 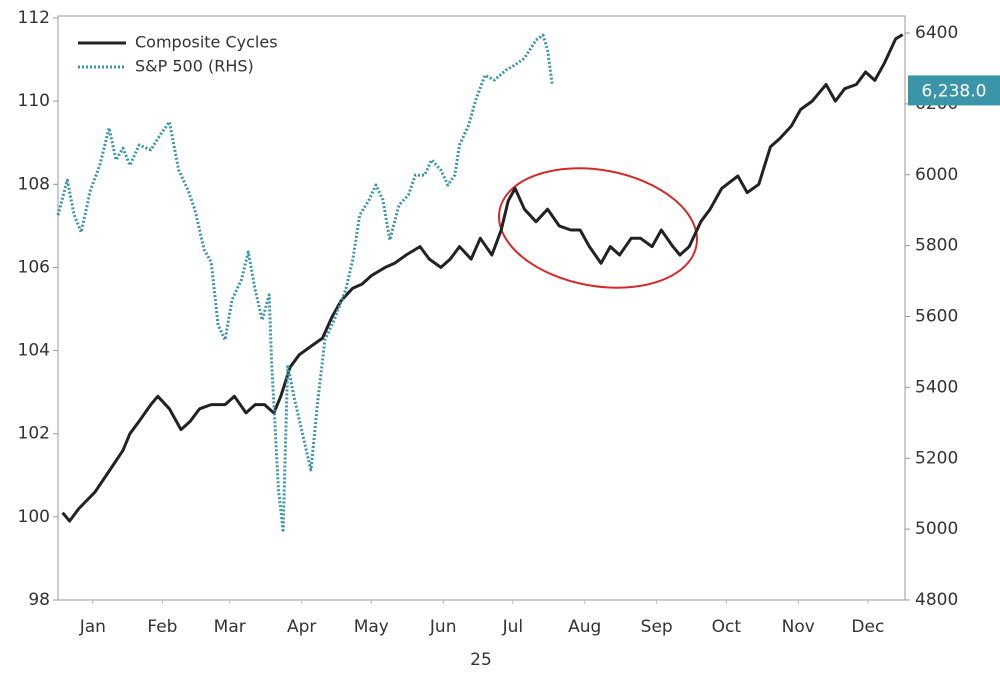 I want to click on y2-tick-label: 5800, so click(x=936, y=246).